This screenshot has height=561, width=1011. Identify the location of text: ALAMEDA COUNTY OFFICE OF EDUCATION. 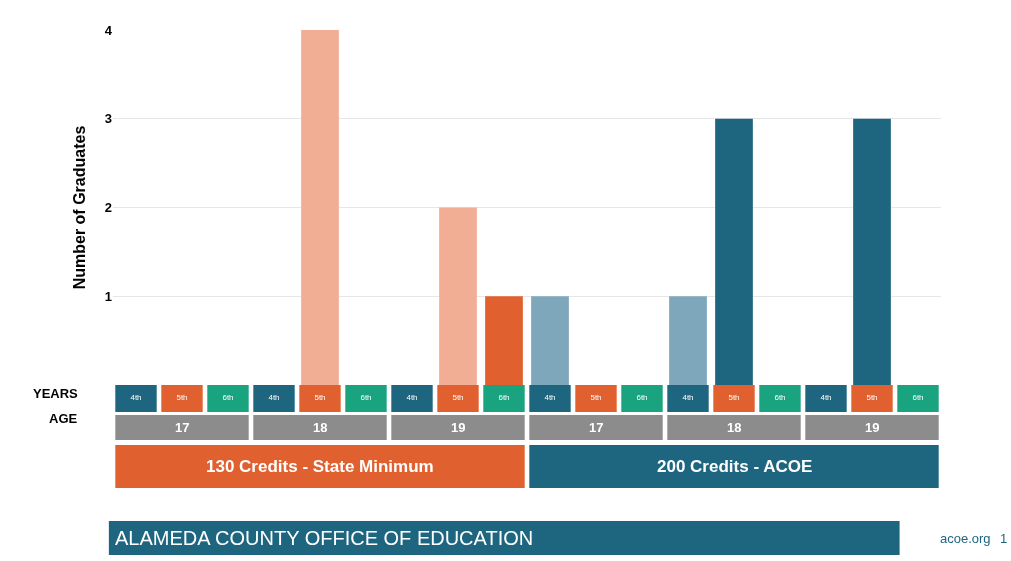
(324, 538).